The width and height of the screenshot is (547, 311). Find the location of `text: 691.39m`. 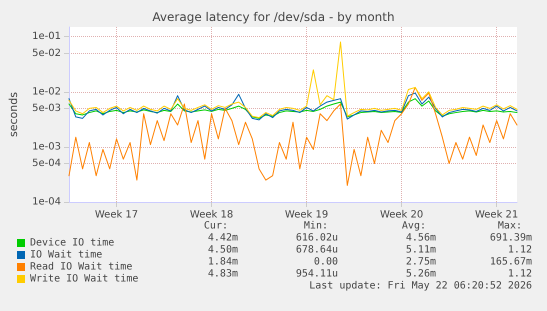

text: 691.39m is located at coordinates (511, 238).